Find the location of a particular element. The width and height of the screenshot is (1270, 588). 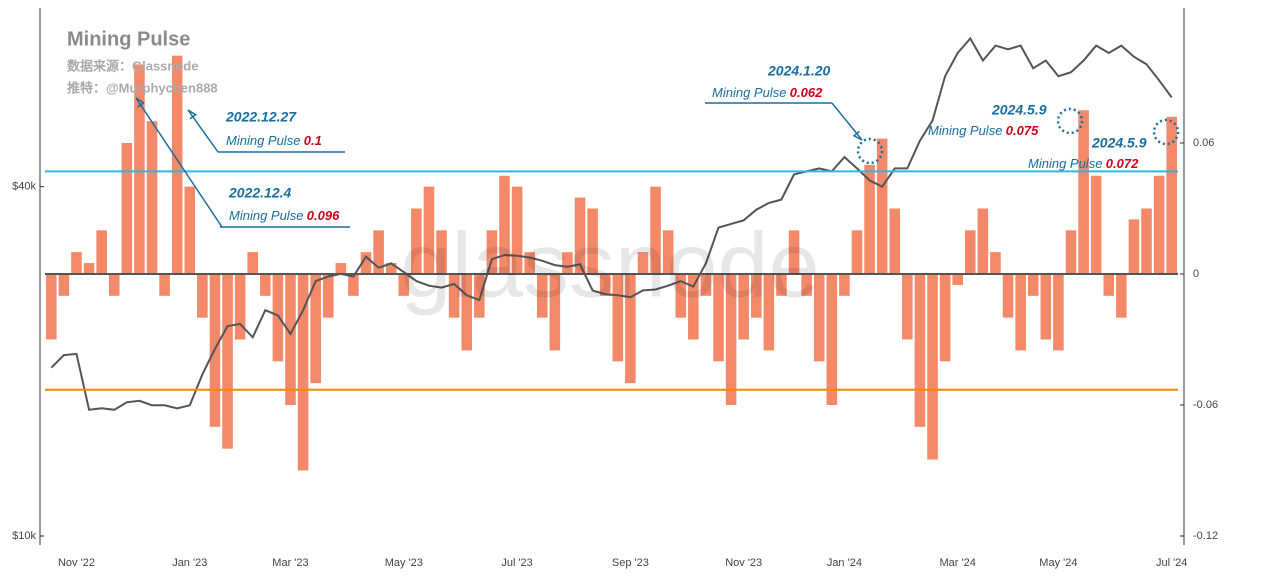

annotation-date: 2024.1.20 is located at coordinates (798, 71).